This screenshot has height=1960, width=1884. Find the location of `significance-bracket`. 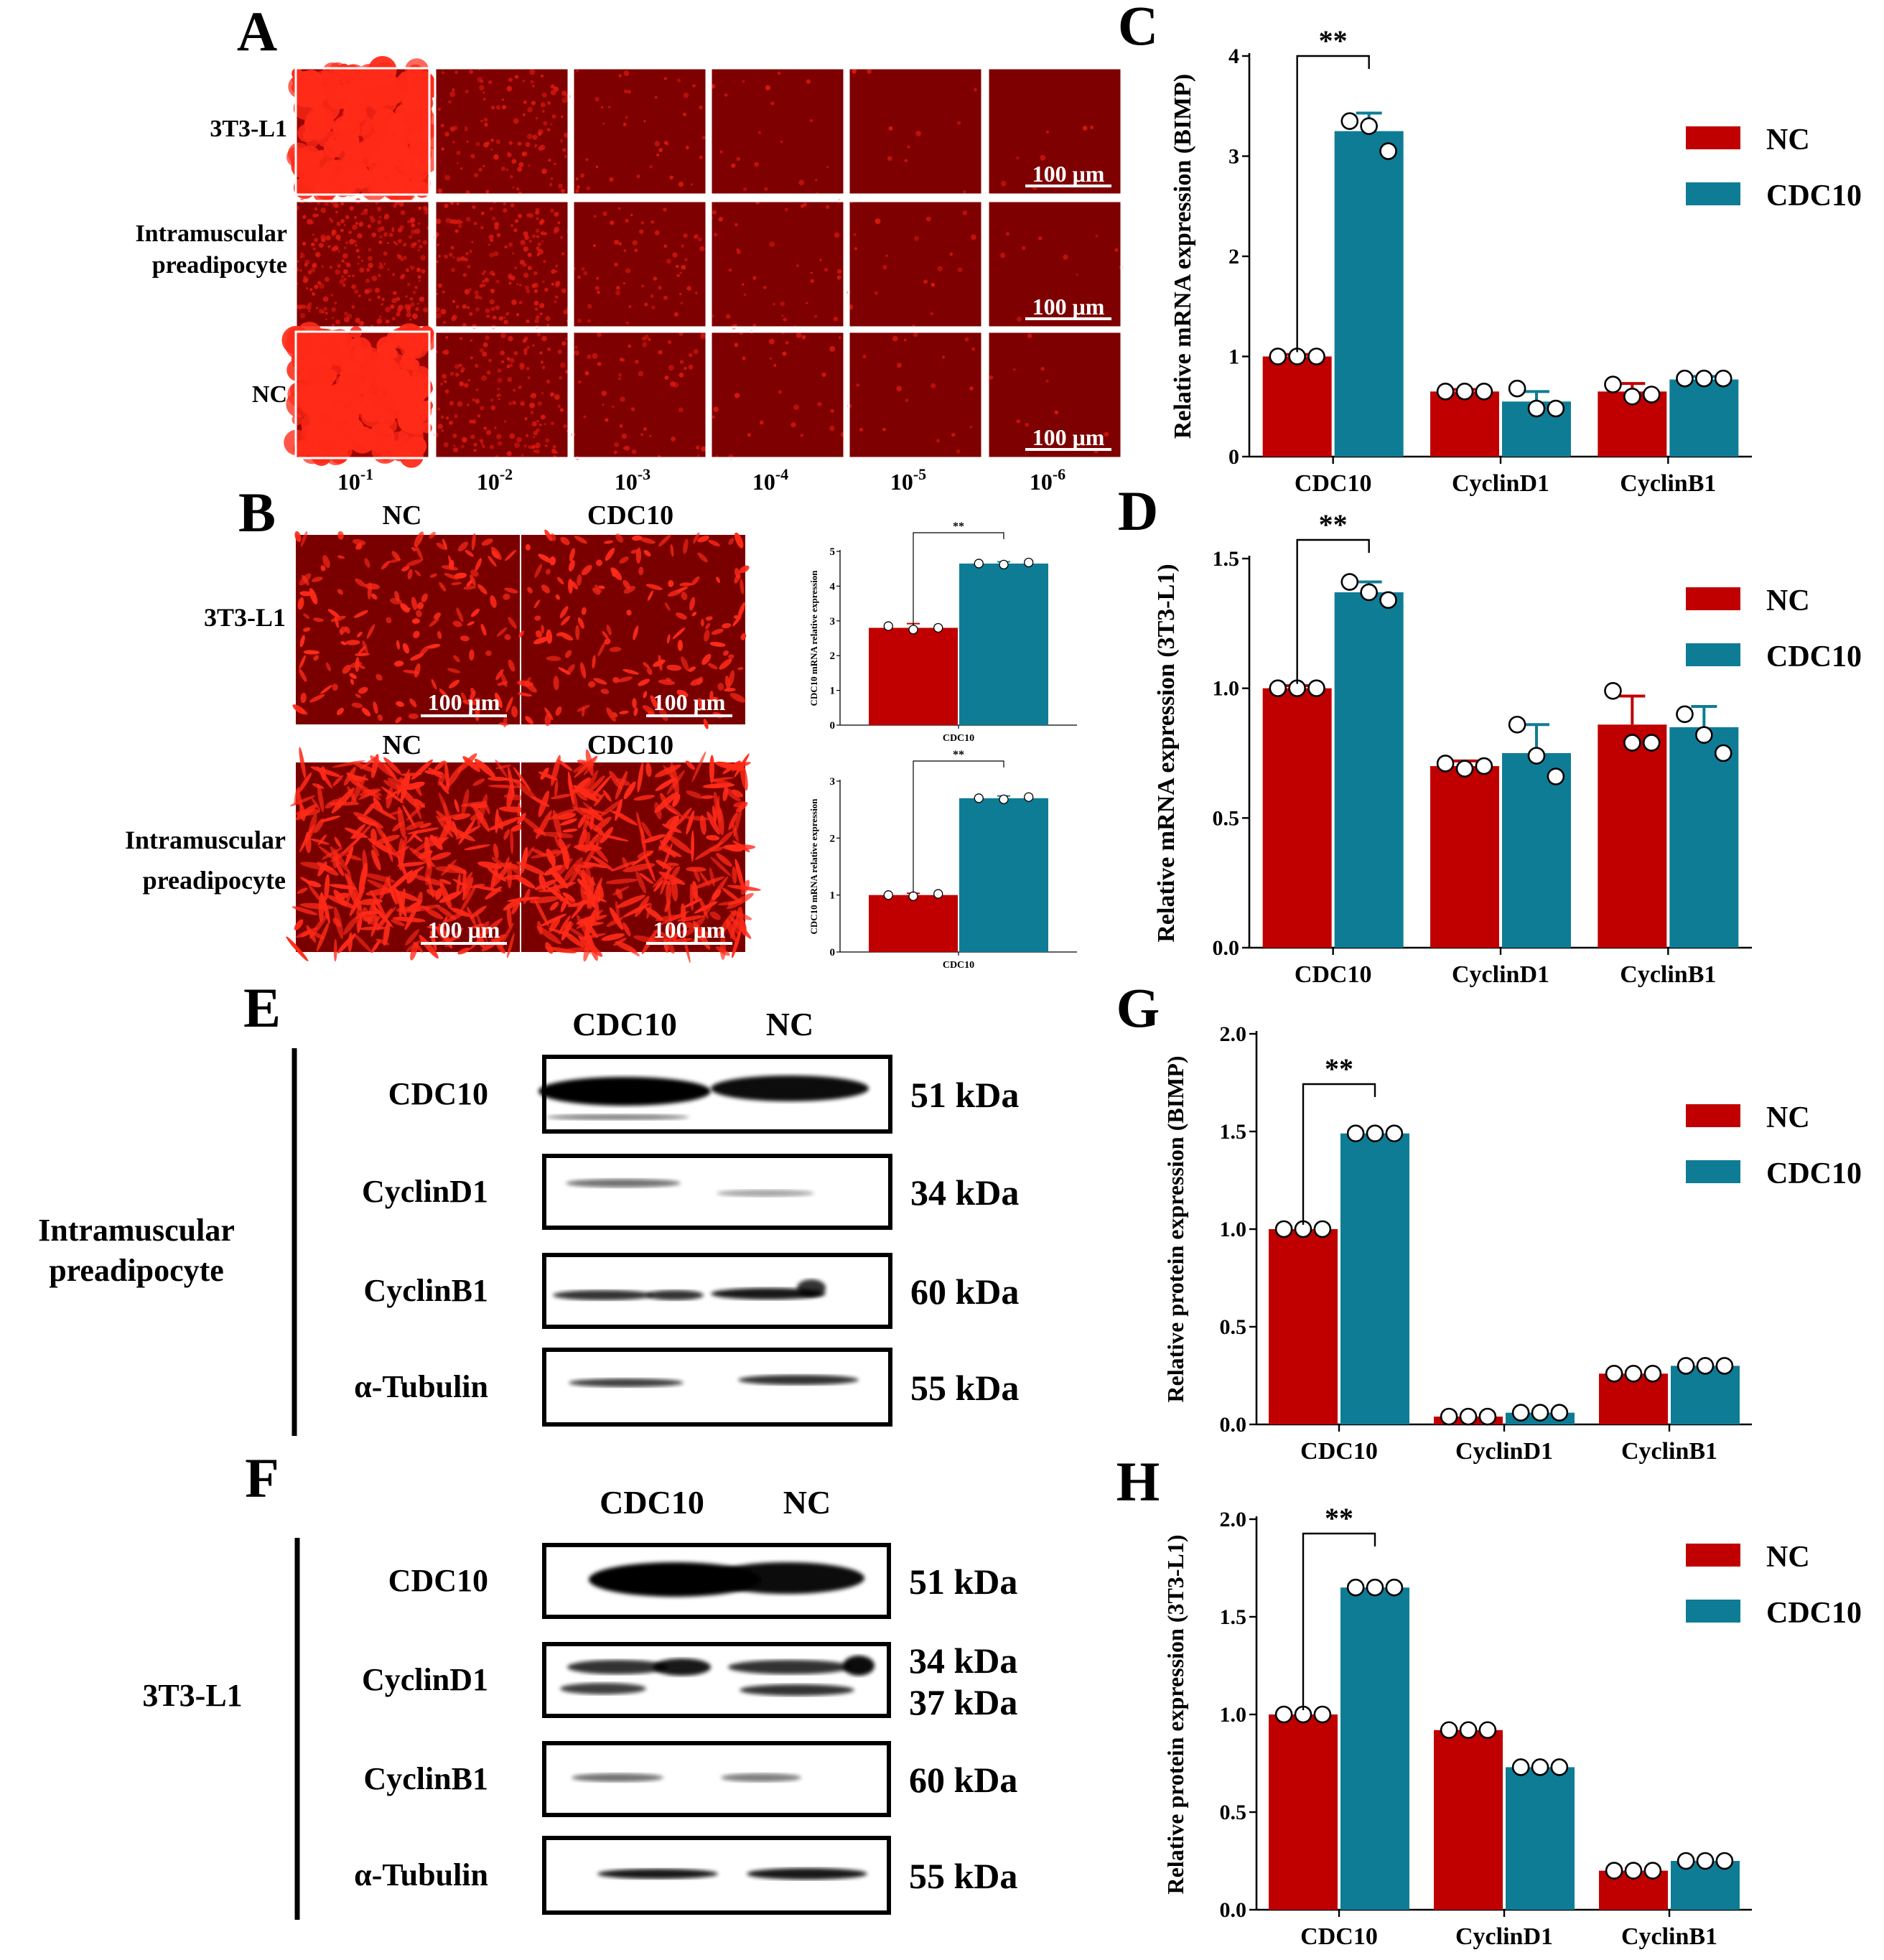

significance-bracket is located at coordinates (1339, 1621).